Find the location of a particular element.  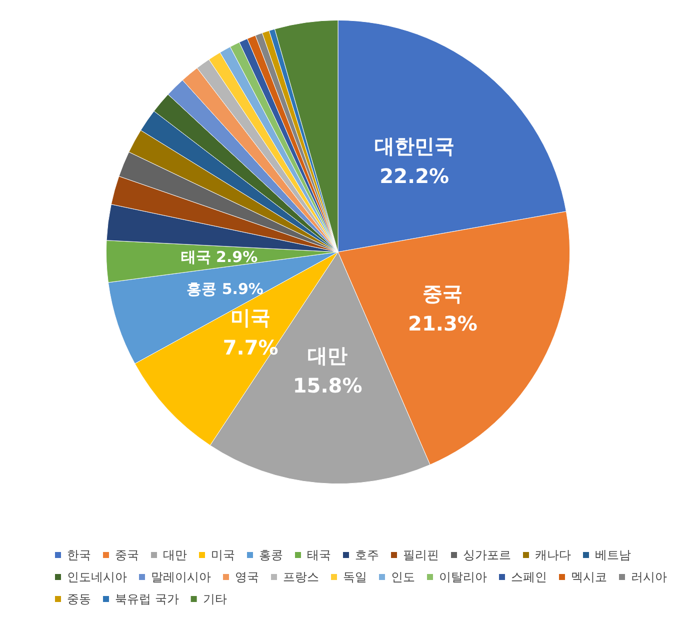

legend-label: 북유럽 국가 is located at coordinates (147, 599).